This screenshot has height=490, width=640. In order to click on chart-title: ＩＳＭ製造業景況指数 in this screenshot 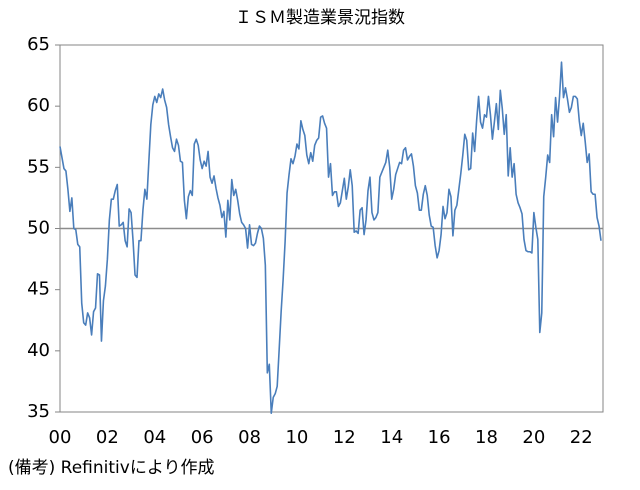, I will do `click(320, 18)`.